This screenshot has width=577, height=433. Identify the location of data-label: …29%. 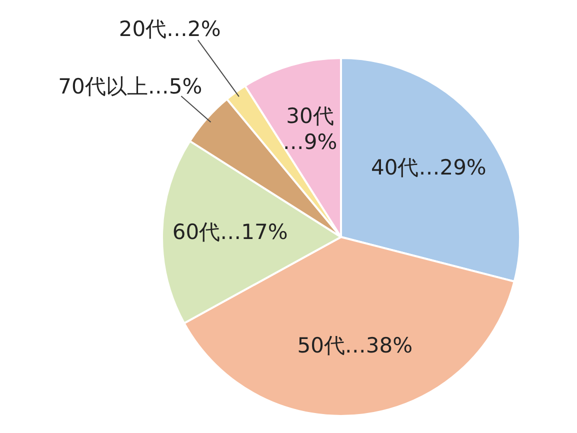
(452, 167).